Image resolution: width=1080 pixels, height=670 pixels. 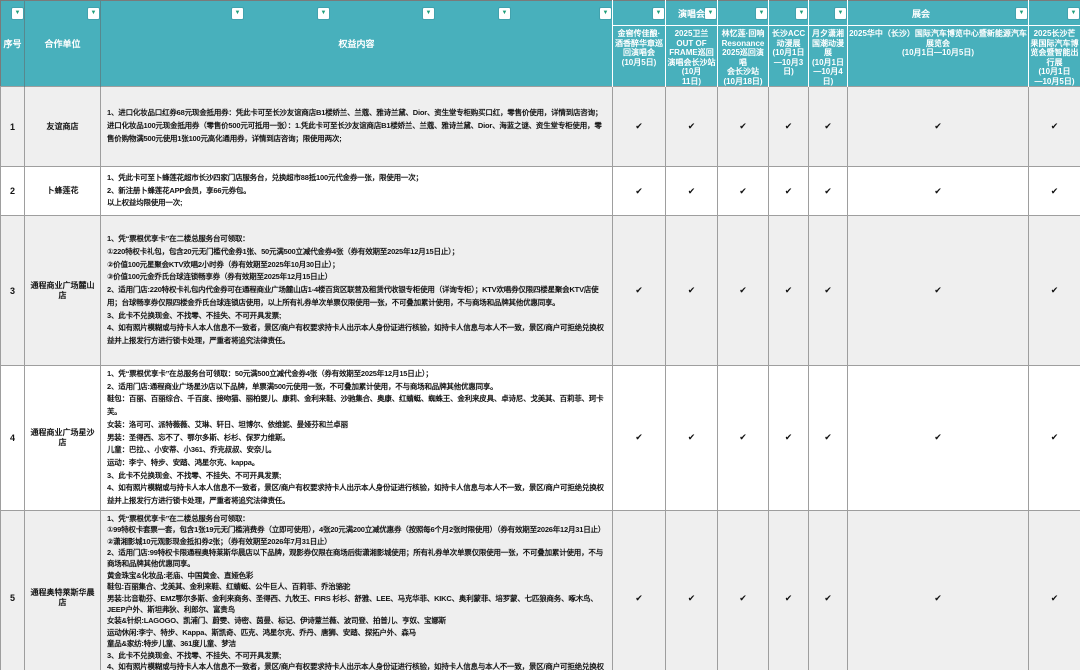 I want to click on row-number: 5, so click(x=12, y=589).